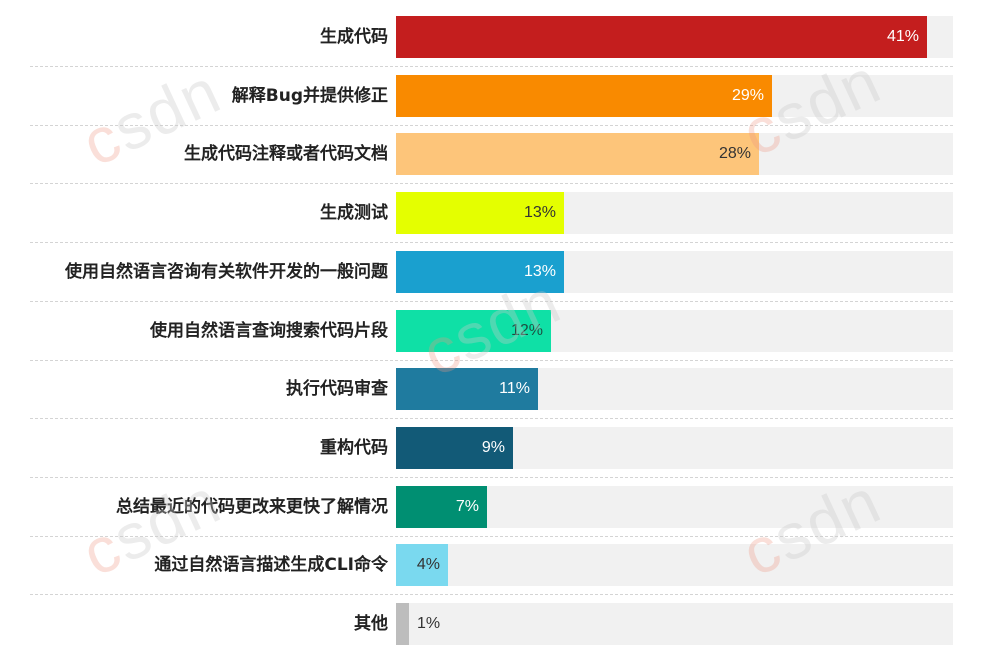  I want to click on bar-row: 生成代码 41%, so click(500, 37).